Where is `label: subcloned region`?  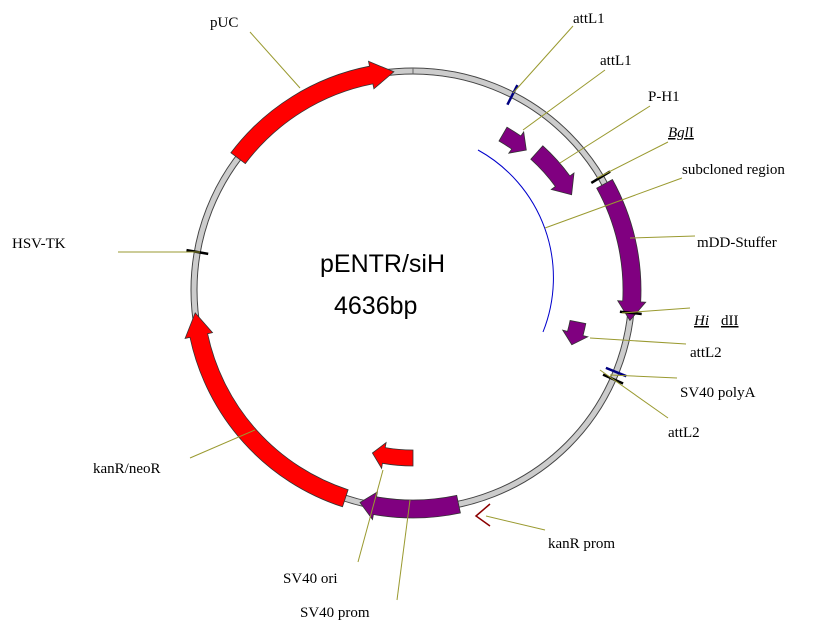 label: subcloned region is located at coordinates (733, 170).